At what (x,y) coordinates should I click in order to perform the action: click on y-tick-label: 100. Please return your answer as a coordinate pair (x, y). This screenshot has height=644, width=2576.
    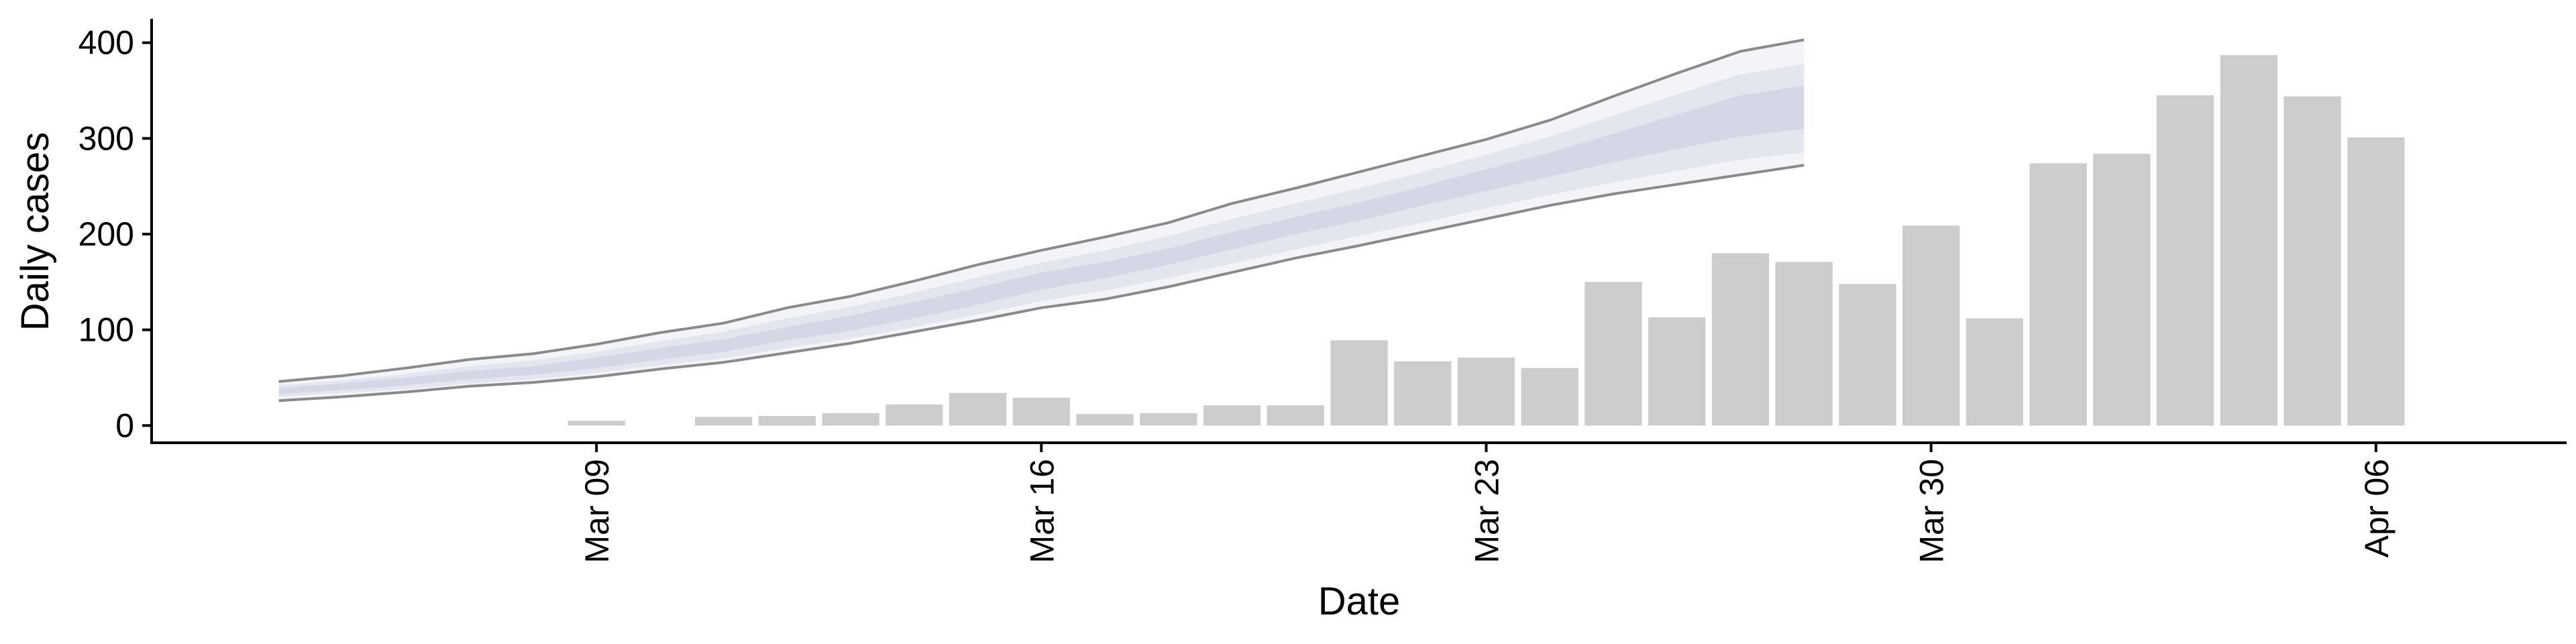
    Looking at the image, I should click on (106, 330).